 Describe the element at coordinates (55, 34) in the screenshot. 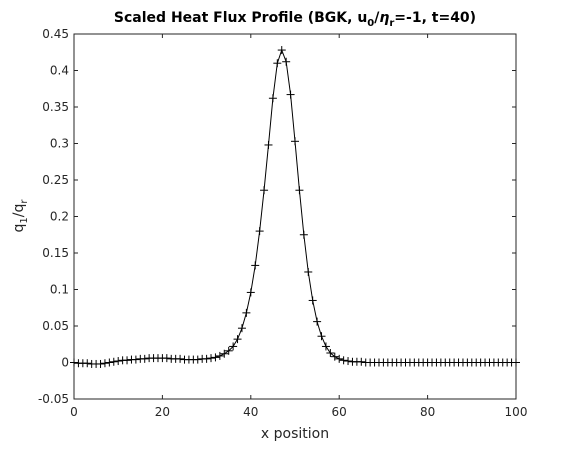

I see `y-tick-label: 0.45` at that location.